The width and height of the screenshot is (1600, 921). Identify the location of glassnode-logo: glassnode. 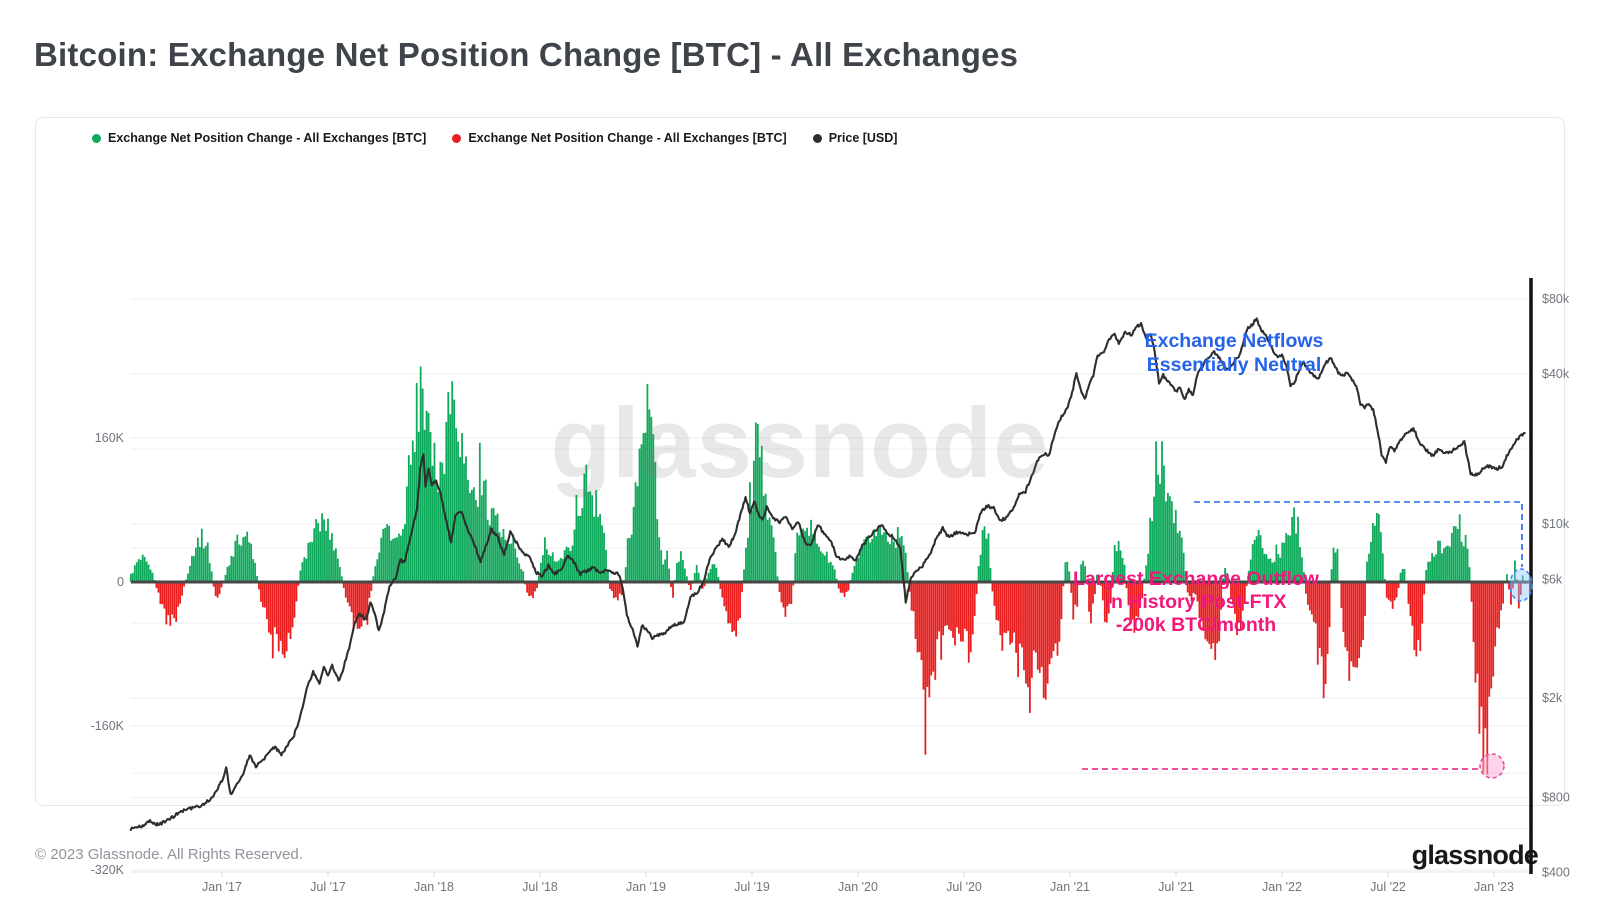
(1475, 855).